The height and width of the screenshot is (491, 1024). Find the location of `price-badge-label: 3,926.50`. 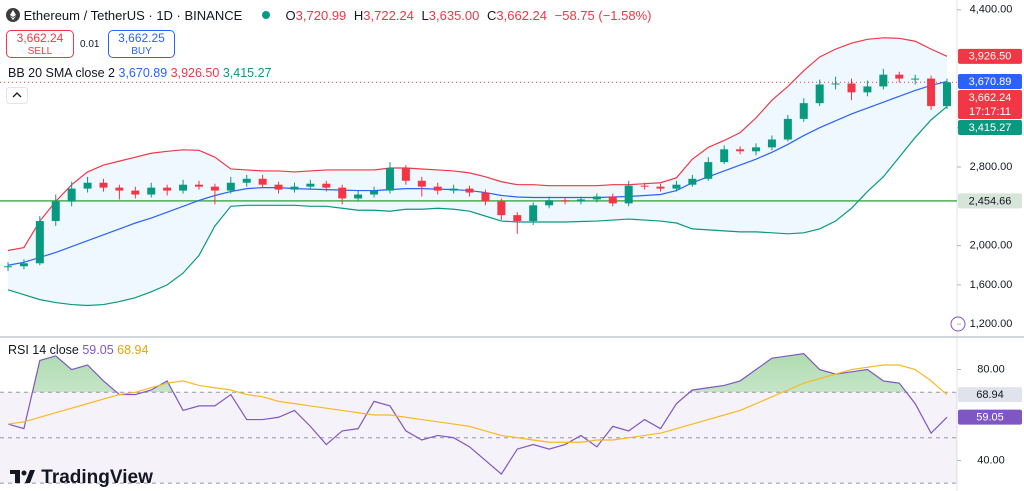

price-badge-label: 3,926.50 is located at coordinates (990, 57).